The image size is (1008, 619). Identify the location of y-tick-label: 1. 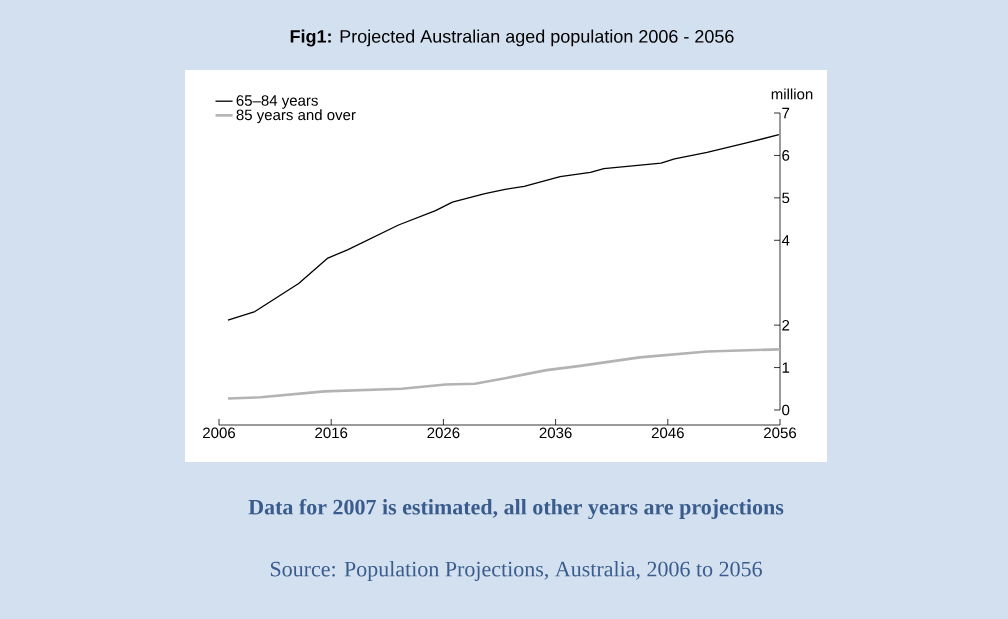
(786, 367).